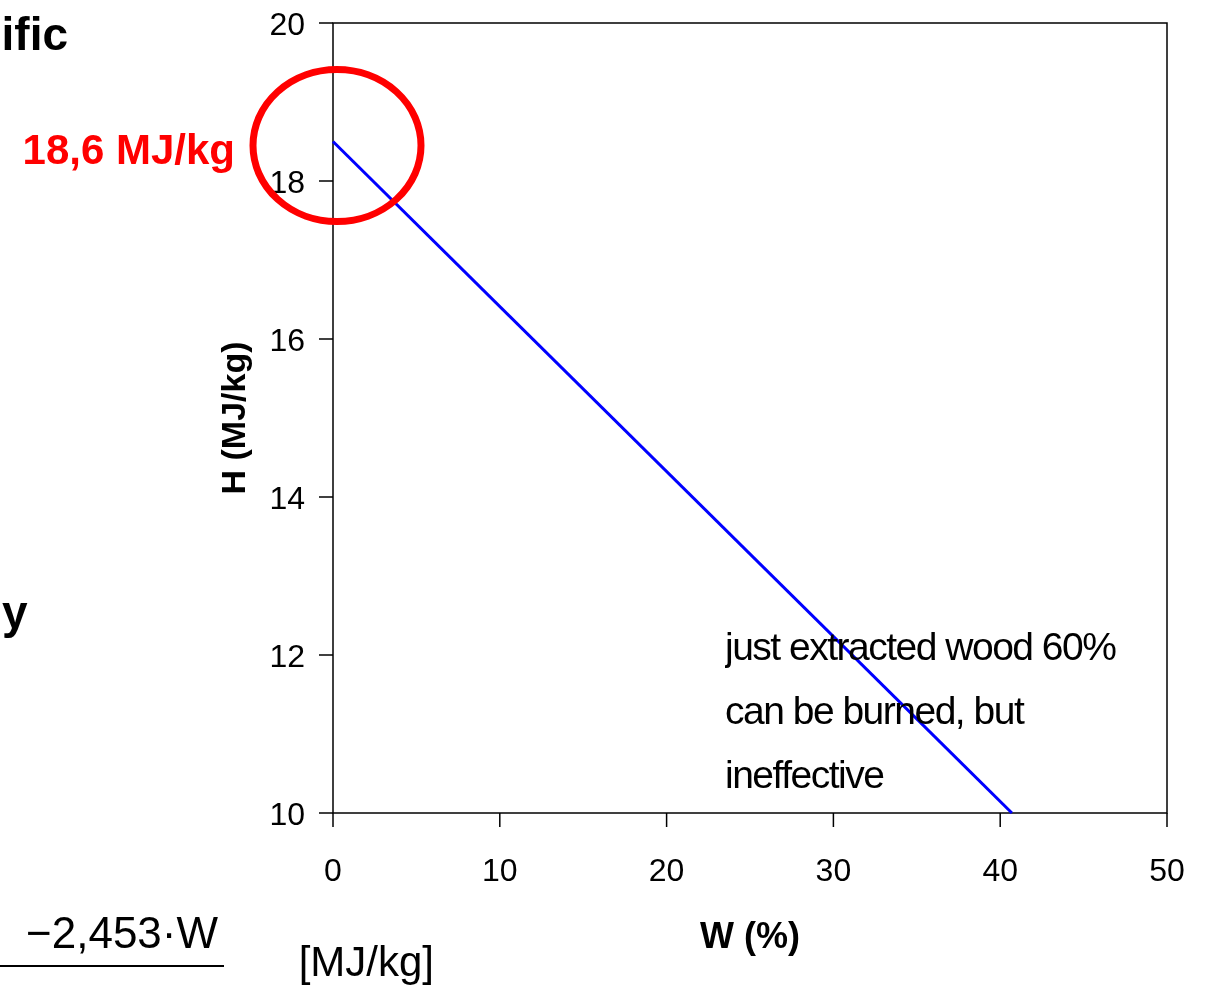 The height and width of the screenshot is (991, 1217). What do you see at coordinates (128, 149) in the screenshot?
I see `text: 18,6 MJ/kg` at bounding box center [128, 149].